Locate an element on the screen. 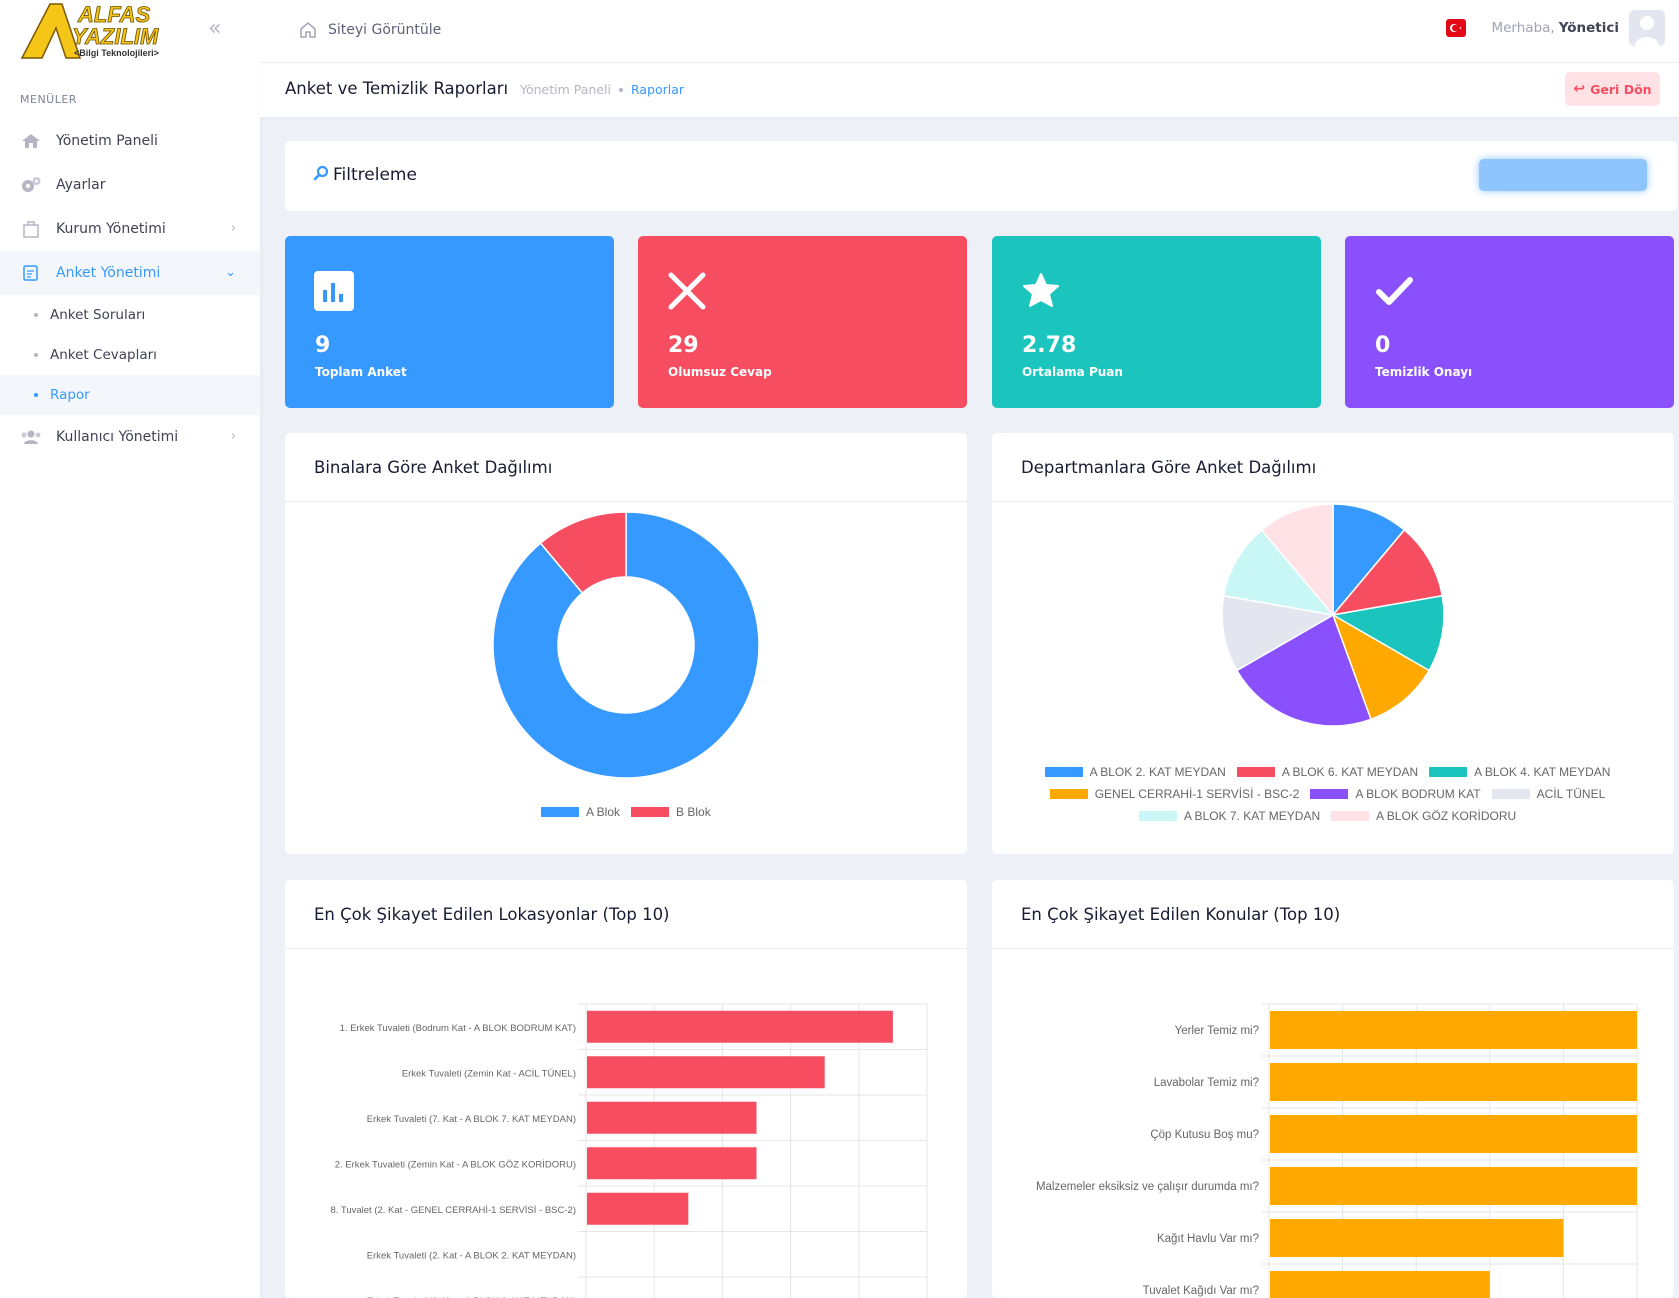 The height and width of the screenshot is (1298, 1679). building-icon is located at coordinates (31, 229).